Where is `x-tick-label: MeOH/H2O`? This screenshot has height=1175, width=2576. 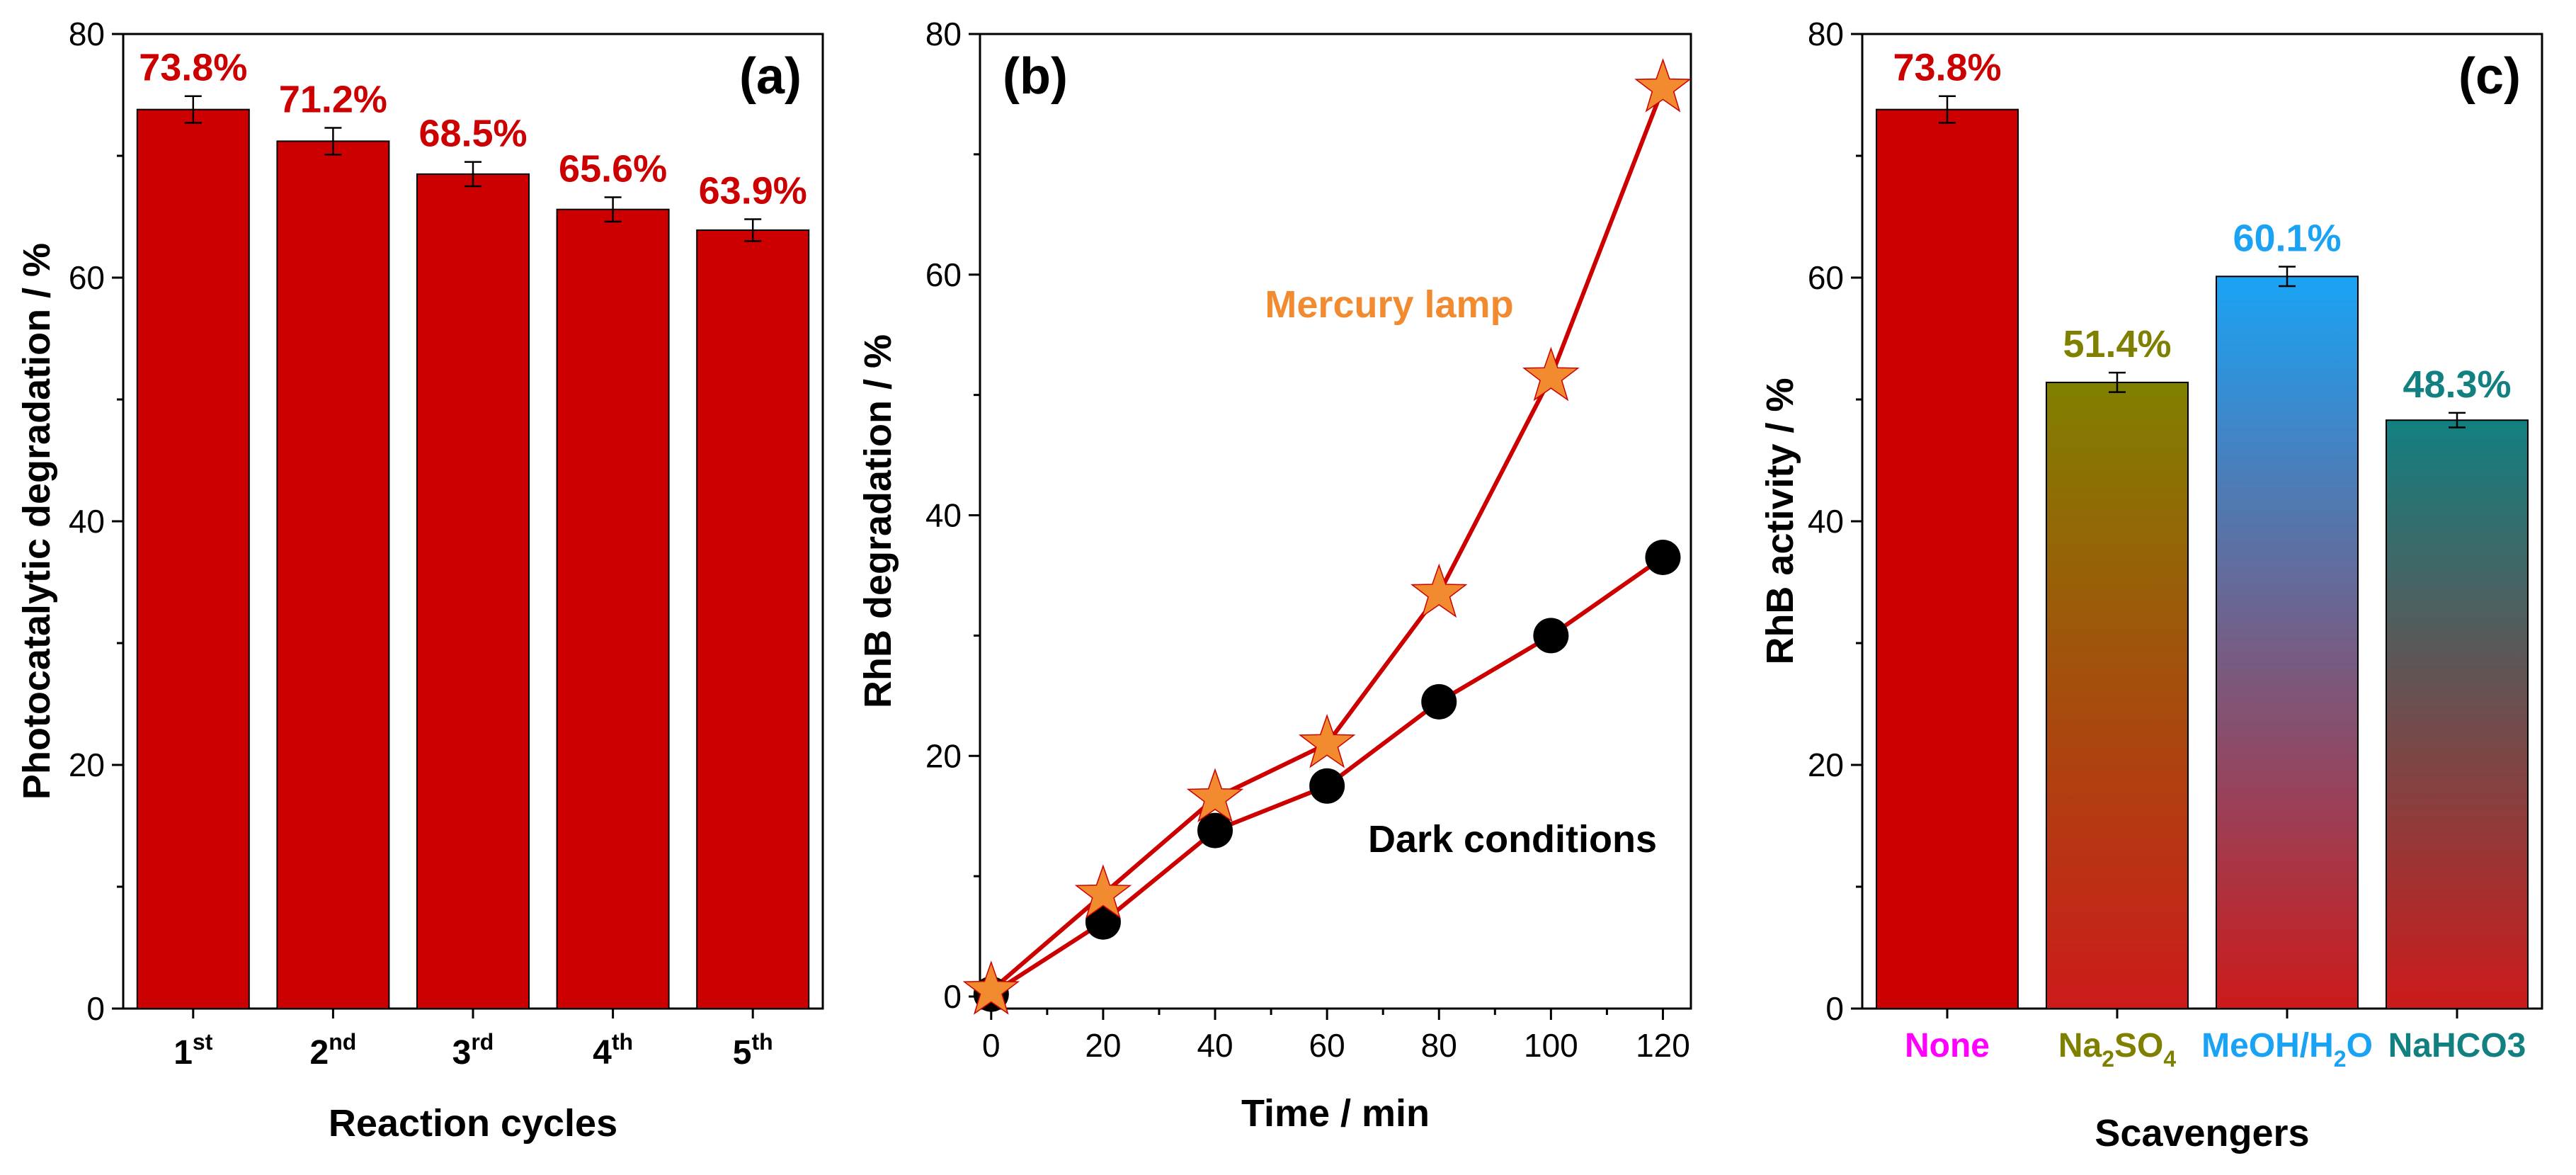
x-tick-label: MeOH/H2O is located at coordinates (2287, 1050).